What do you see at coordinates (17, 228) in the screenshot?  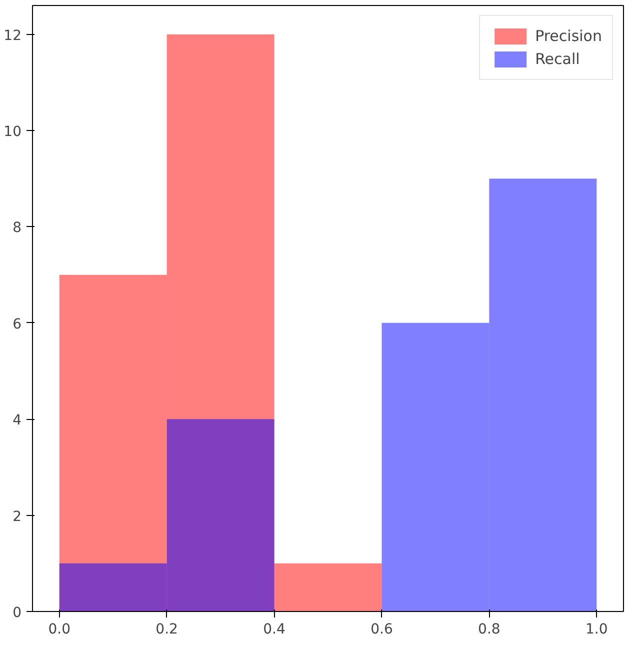 I see `y-tick-label: 8` at bounding box center [17, 228].